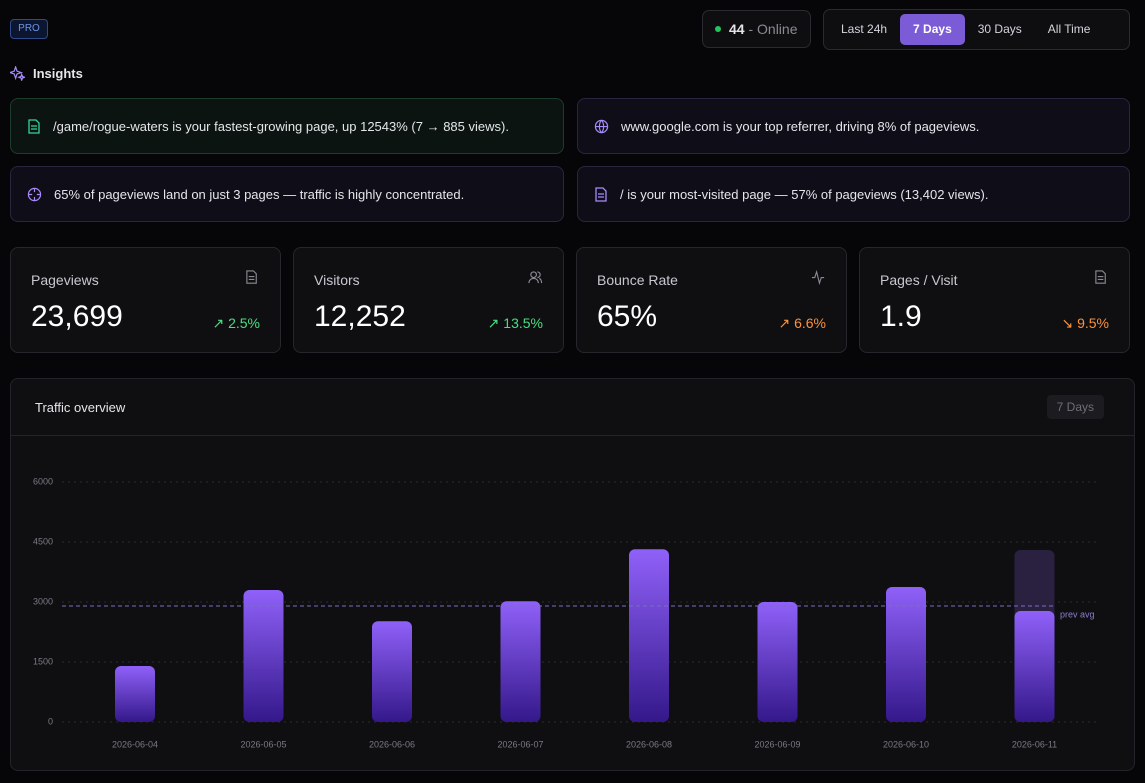 The height and width of the screenshot is (783, 1145). What do you see at coordinates (649, 744) in the screenshot?
I see `x-tick-label: 2026-06-08` at bounding box center [649, 744].